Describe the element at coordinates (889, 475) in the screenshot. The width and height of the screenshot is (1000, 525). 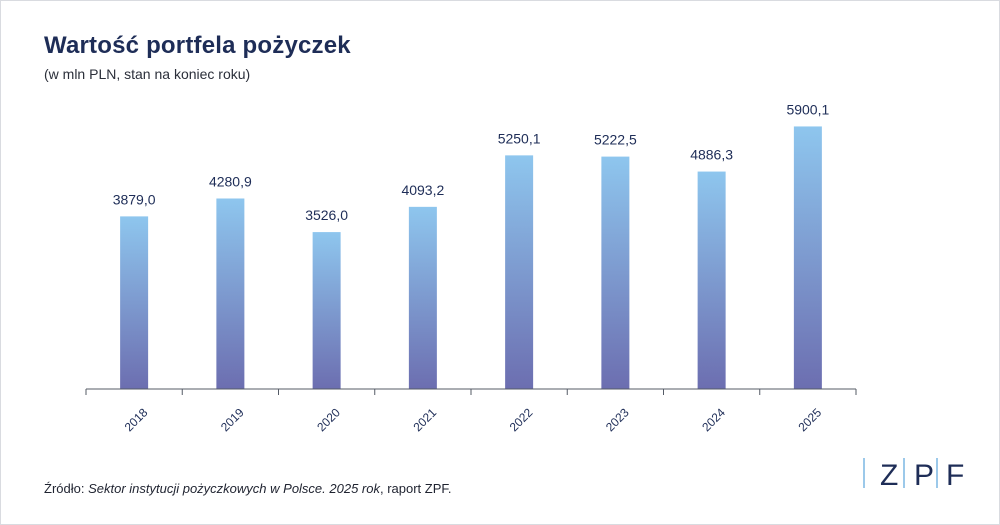
I see `logo-letter-z: Z` at that location.